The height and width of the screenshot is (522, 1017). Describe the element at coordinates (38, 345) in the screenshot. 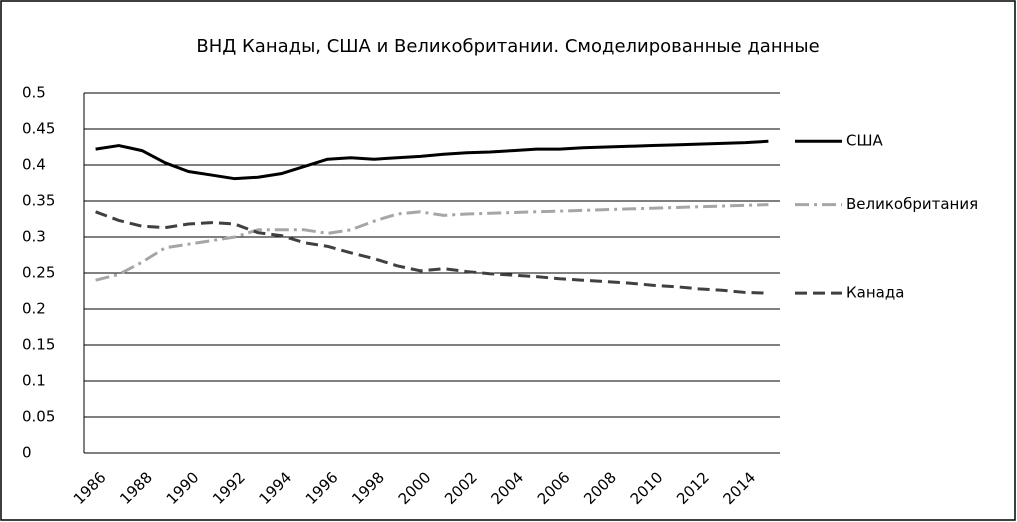

I see `y-tick-label: 0.15` at that location.